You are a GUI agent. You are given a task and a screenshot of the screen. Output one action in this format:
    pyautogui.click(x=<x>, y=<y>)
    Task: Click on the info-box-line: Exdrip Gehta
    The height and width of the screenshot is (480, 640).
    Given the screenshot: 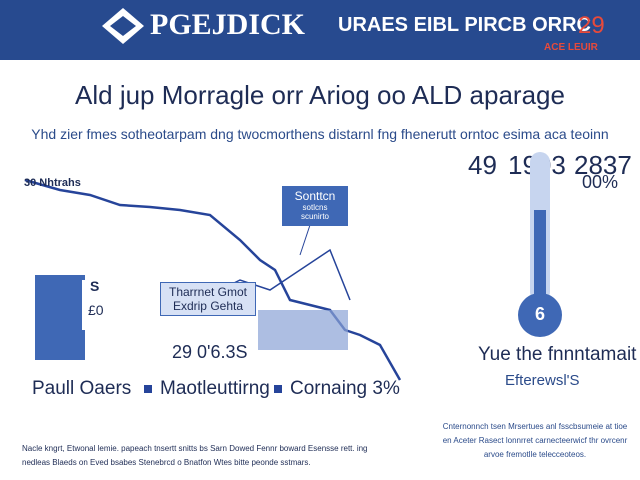 What is the action you would take?
    pyautogui.click(x=208, y=306)
    